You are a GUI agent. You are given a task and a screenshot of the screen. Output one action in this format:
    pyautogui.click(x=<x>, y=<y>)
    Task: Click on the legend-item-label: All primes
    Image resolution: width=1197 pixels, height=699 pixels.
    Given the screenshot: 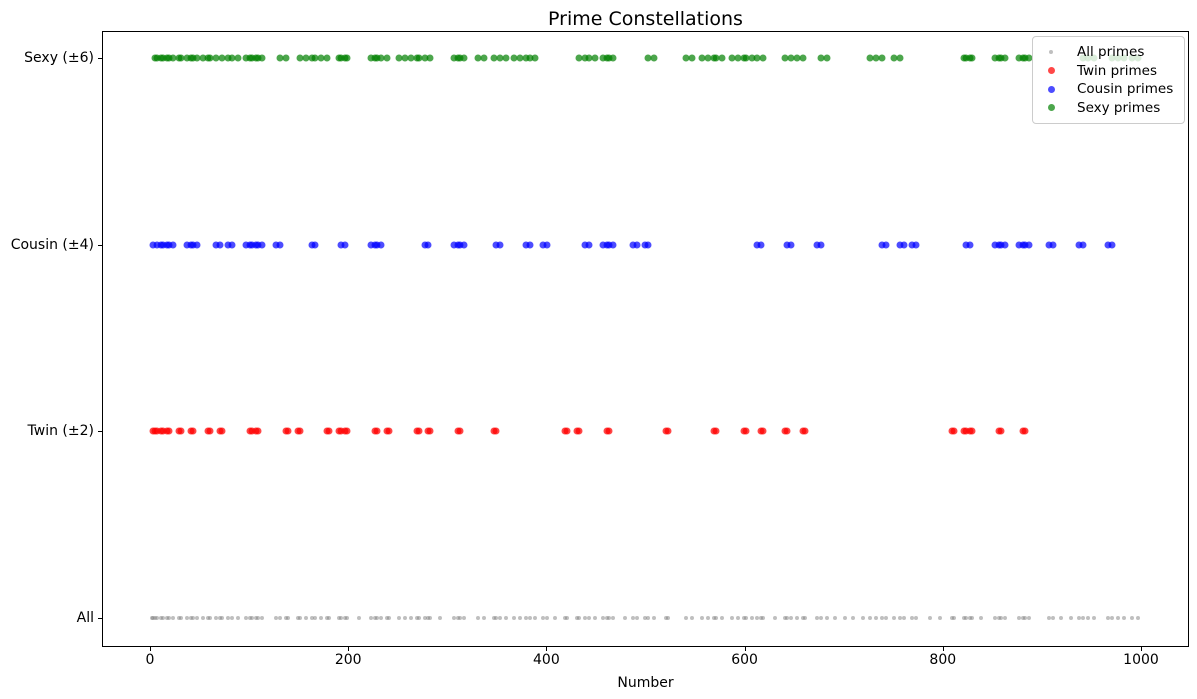 What is the action you would take?
    pyautogui.click(x=1111, y=52)
    